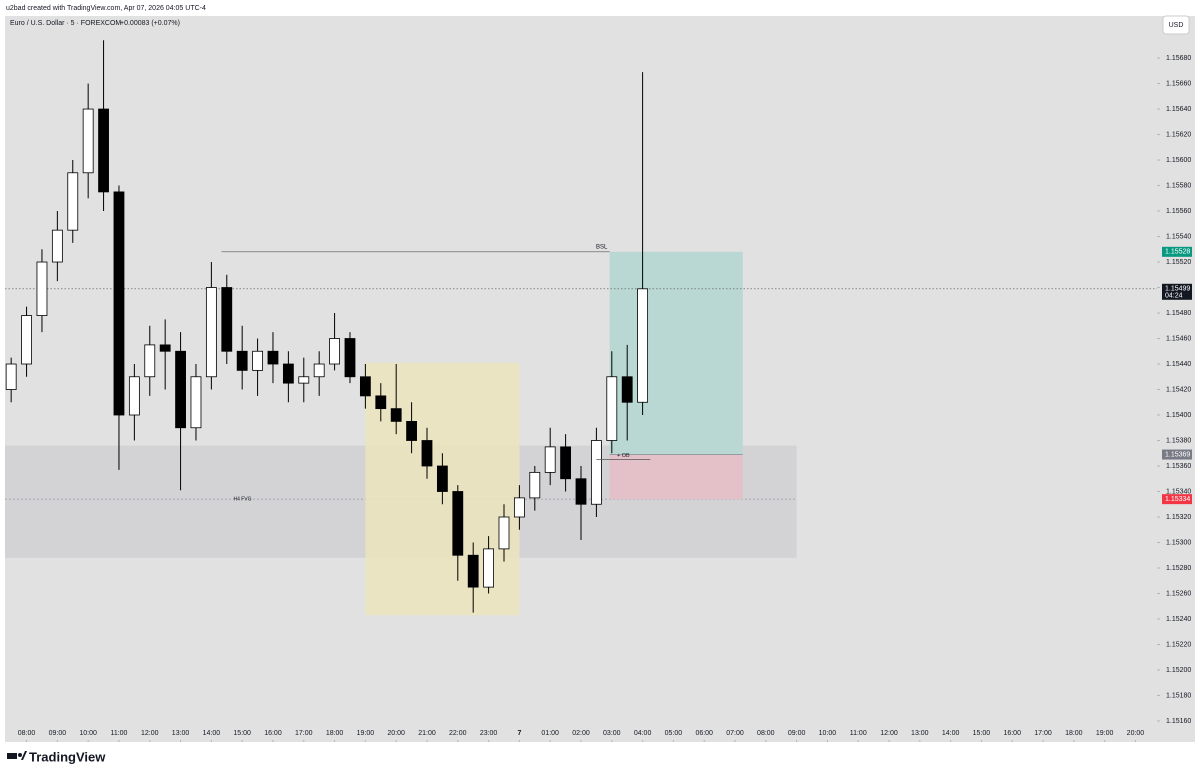 The width and height of the screenshot is (1200, 774). Describe the element at coordinates (65, 23) in the screenshot. I see `chart-title: Euro / U.S. Dollar · 5 · FOREXCOM` at that location.